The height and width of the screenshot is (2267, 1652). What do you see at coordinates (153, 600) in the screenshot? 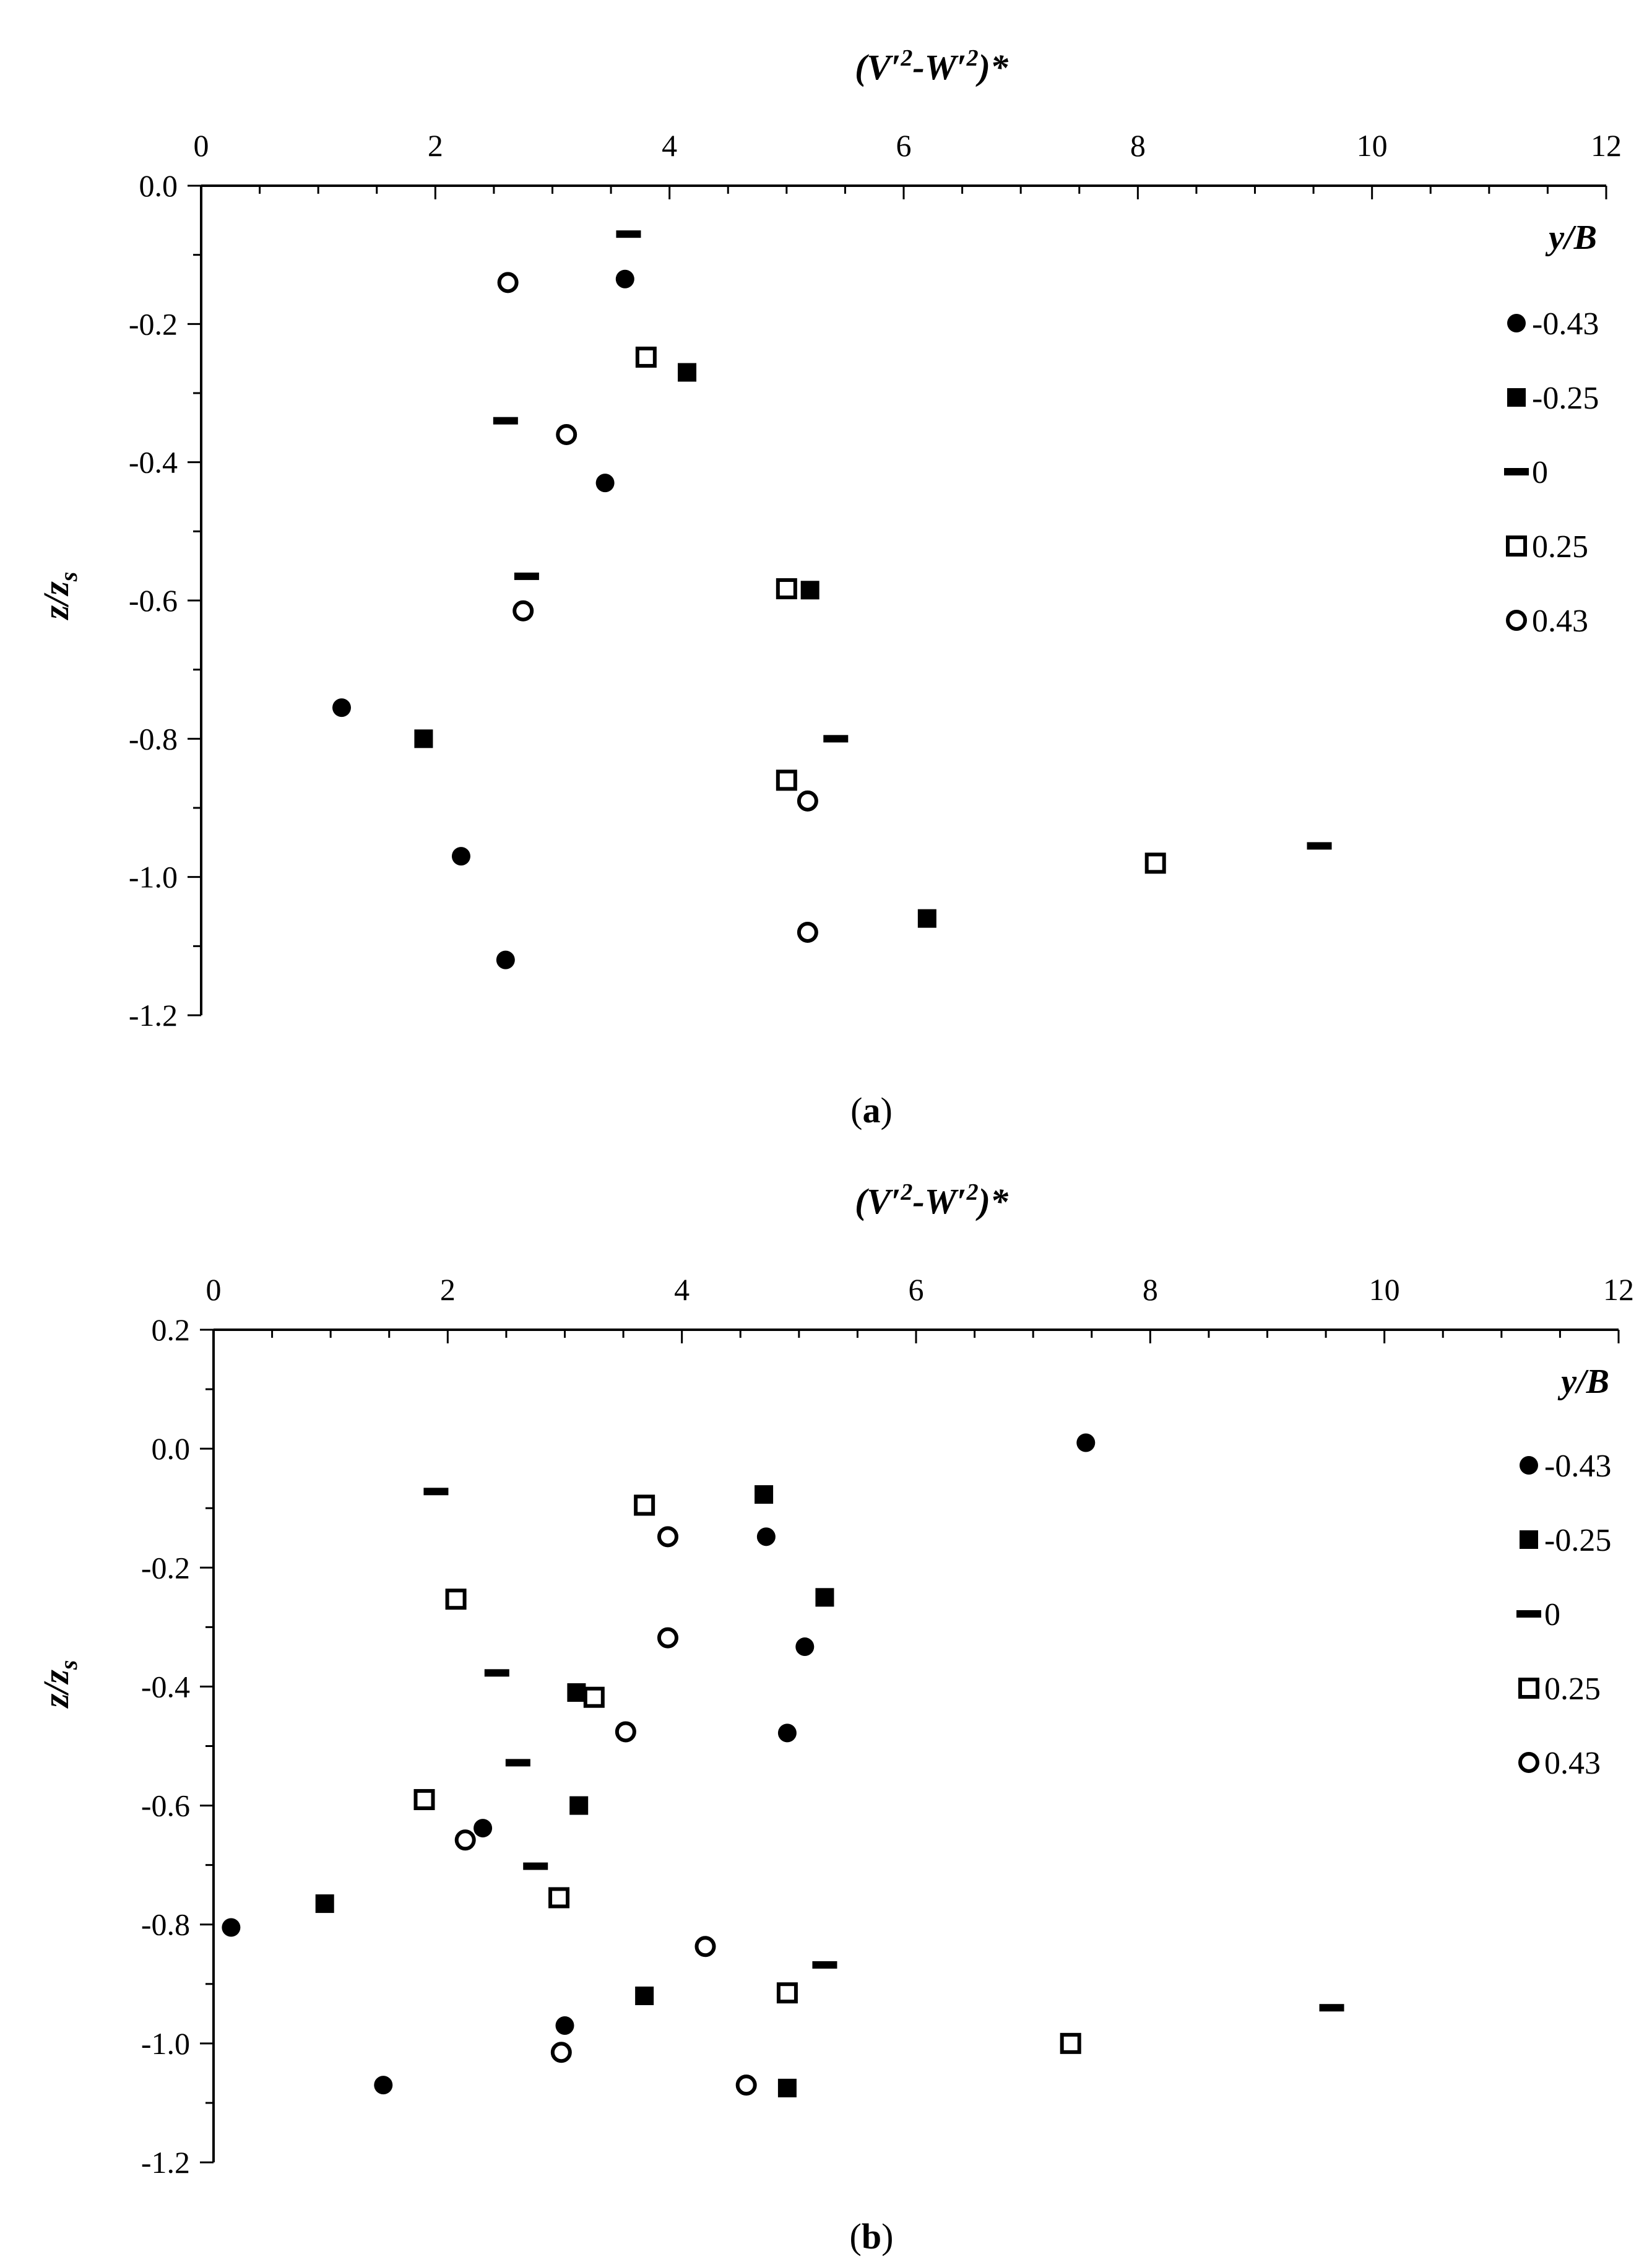
I see `y-tick-label-a: -0.6` at bounding box center [153, 600].